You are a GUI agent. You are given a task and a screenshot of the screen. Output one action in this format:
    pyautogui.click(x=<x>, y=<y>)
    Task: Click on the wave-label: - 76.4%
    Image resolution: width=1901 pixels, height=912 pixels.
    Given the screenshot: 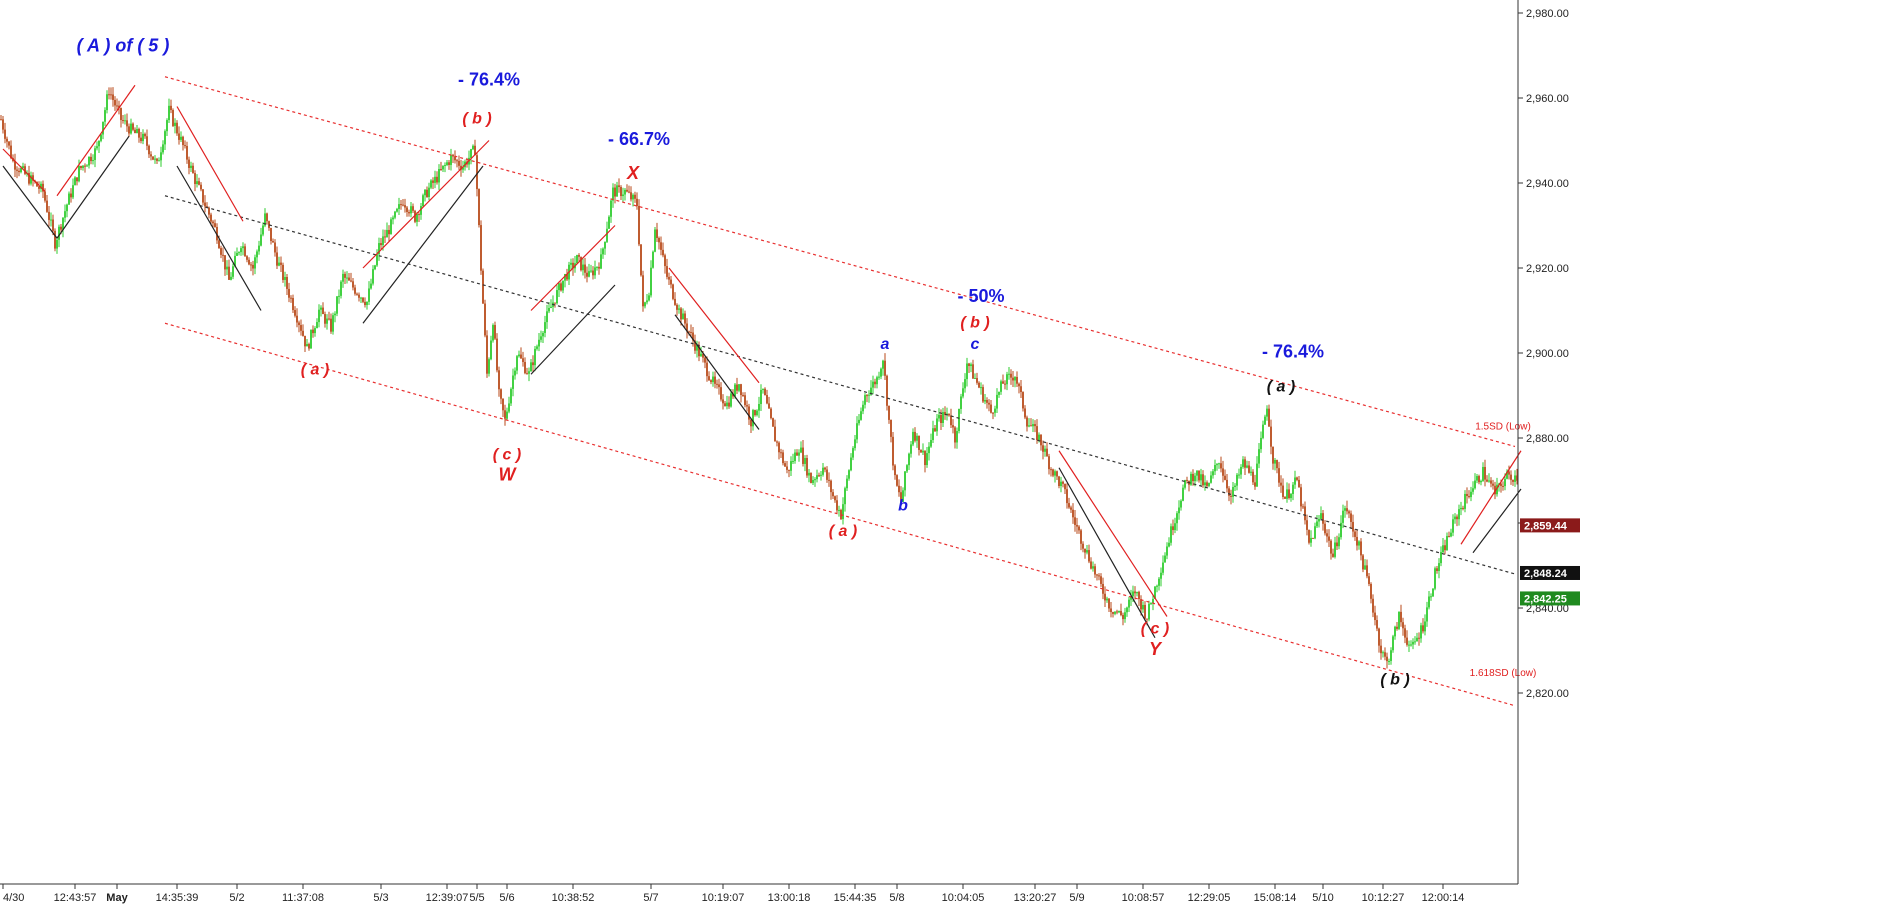 What is the action you would take?
    pyautogui.click(x=489, y=79)
    